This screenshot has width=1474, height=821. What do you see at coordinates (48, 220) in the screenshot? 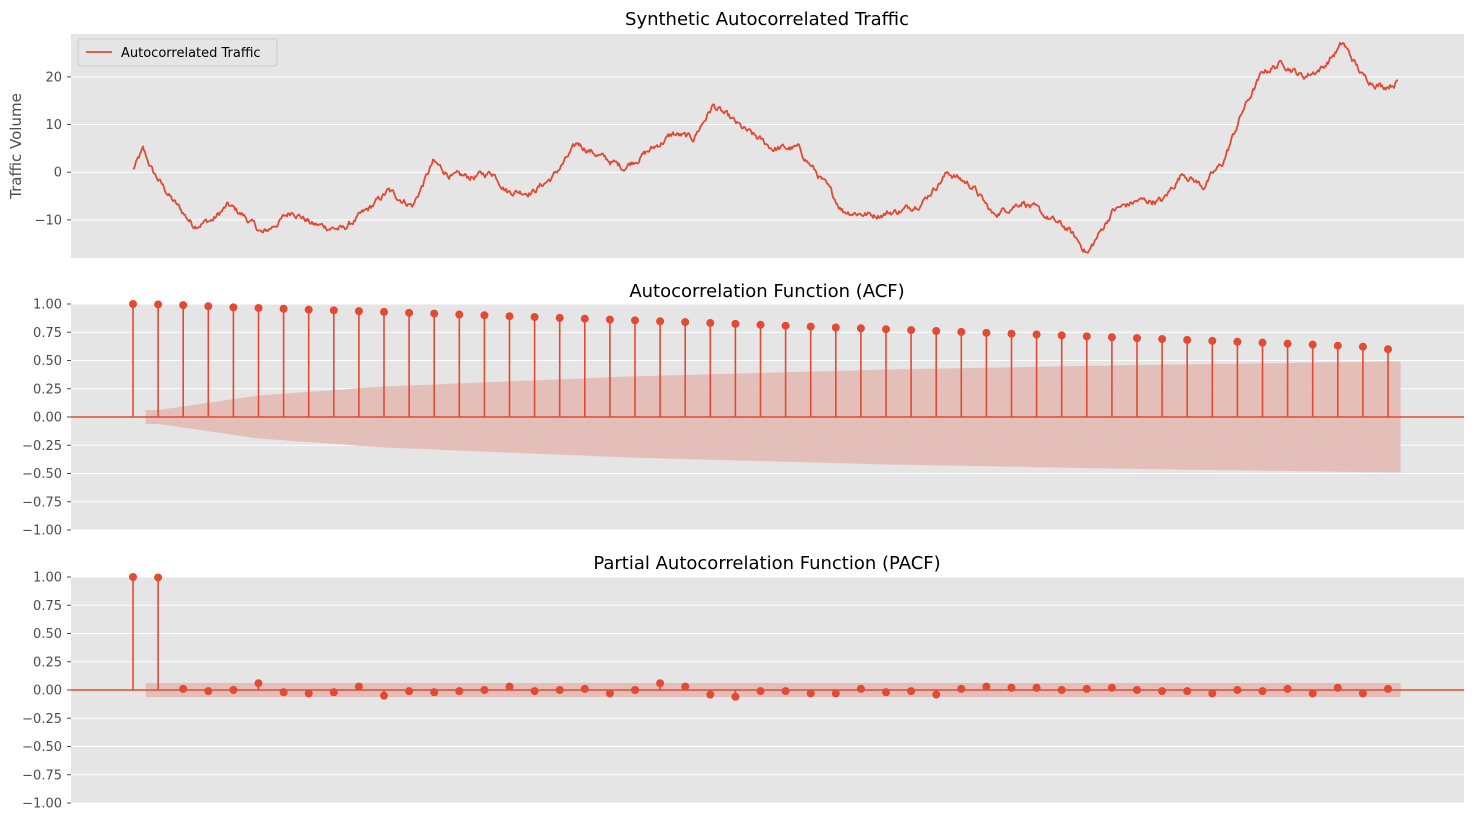
I see `y-tick-label: −10` at bounding box center [48, 220].